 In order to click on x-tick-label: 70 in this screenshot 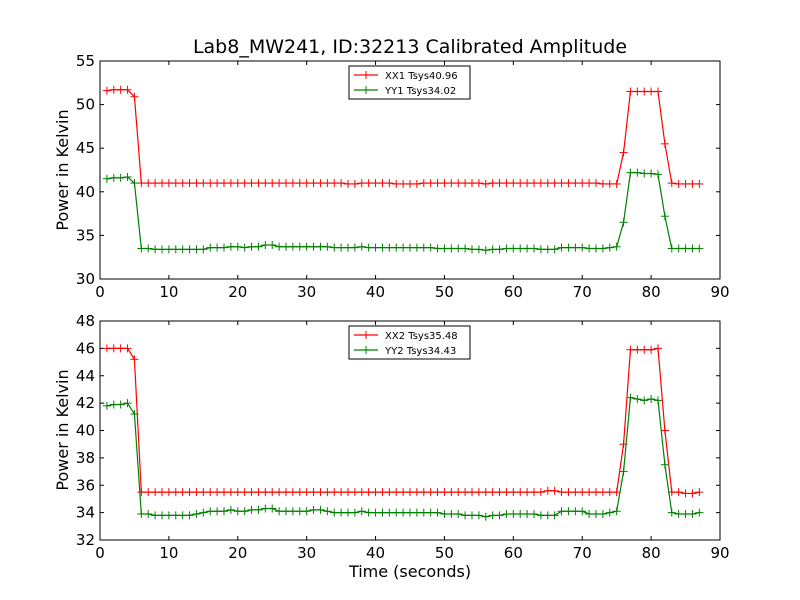, I will do `click(582, 553)`.